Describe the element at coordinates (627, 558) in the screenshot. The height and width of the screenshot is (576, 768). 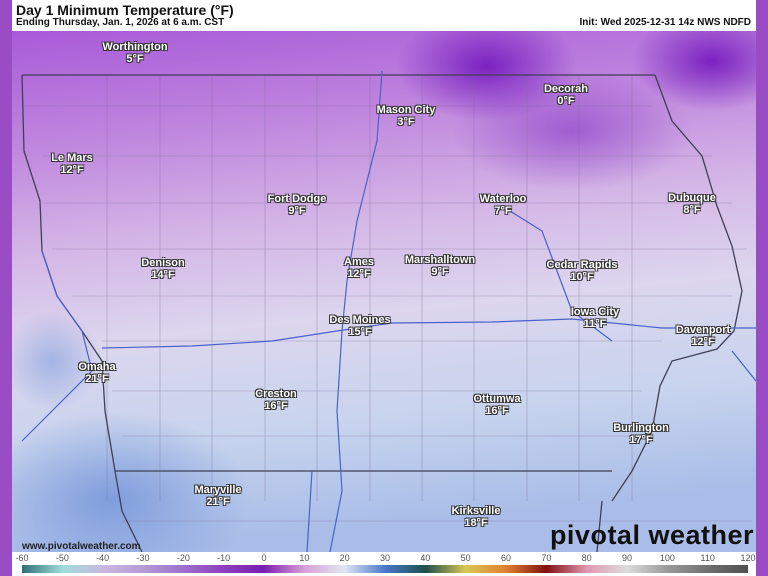
I see `colorbar-tick: 90` at that location.